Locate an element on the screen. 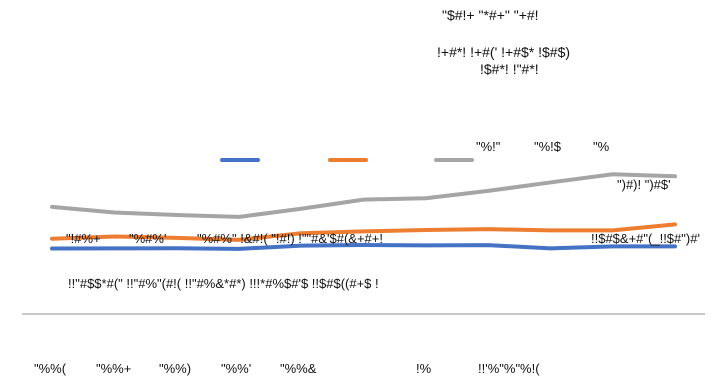  chart-title-line: !+#*! !+#(' !+#$* !$#$) is located at coordinates (503, 52).